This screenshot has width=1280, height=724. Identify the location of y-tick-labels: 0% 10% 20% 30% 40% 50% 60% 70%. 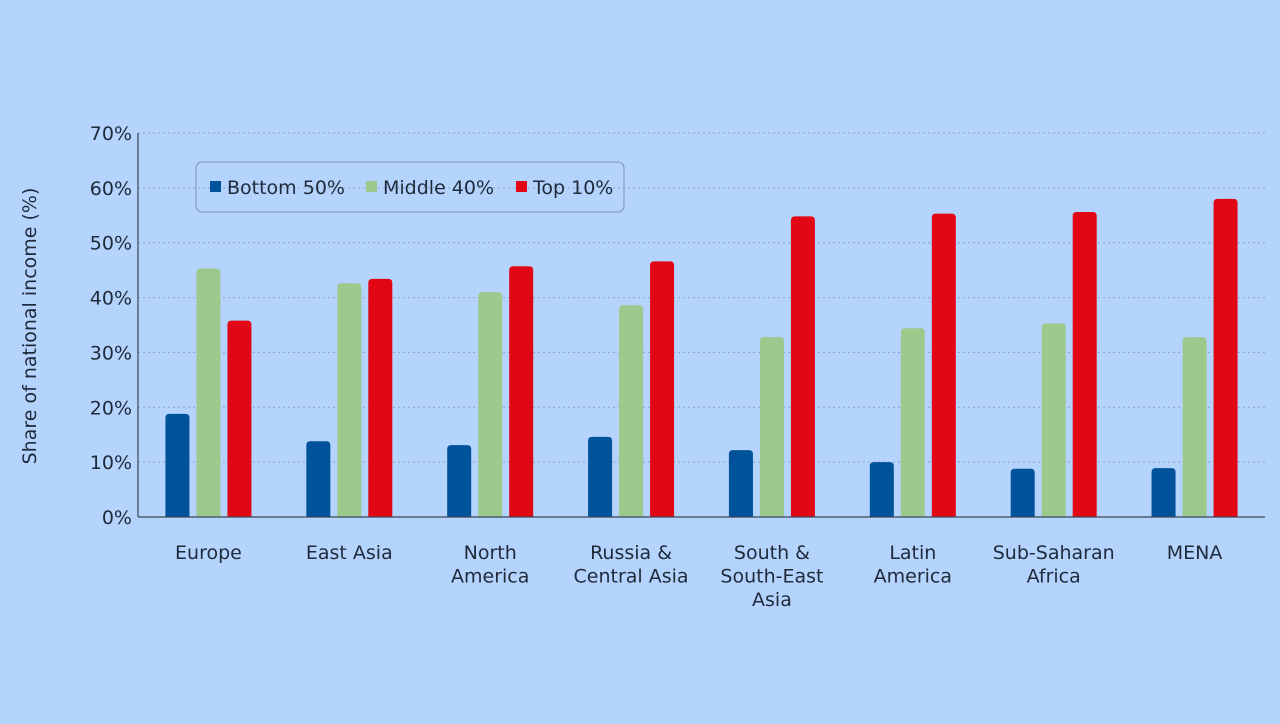
(111, 326).